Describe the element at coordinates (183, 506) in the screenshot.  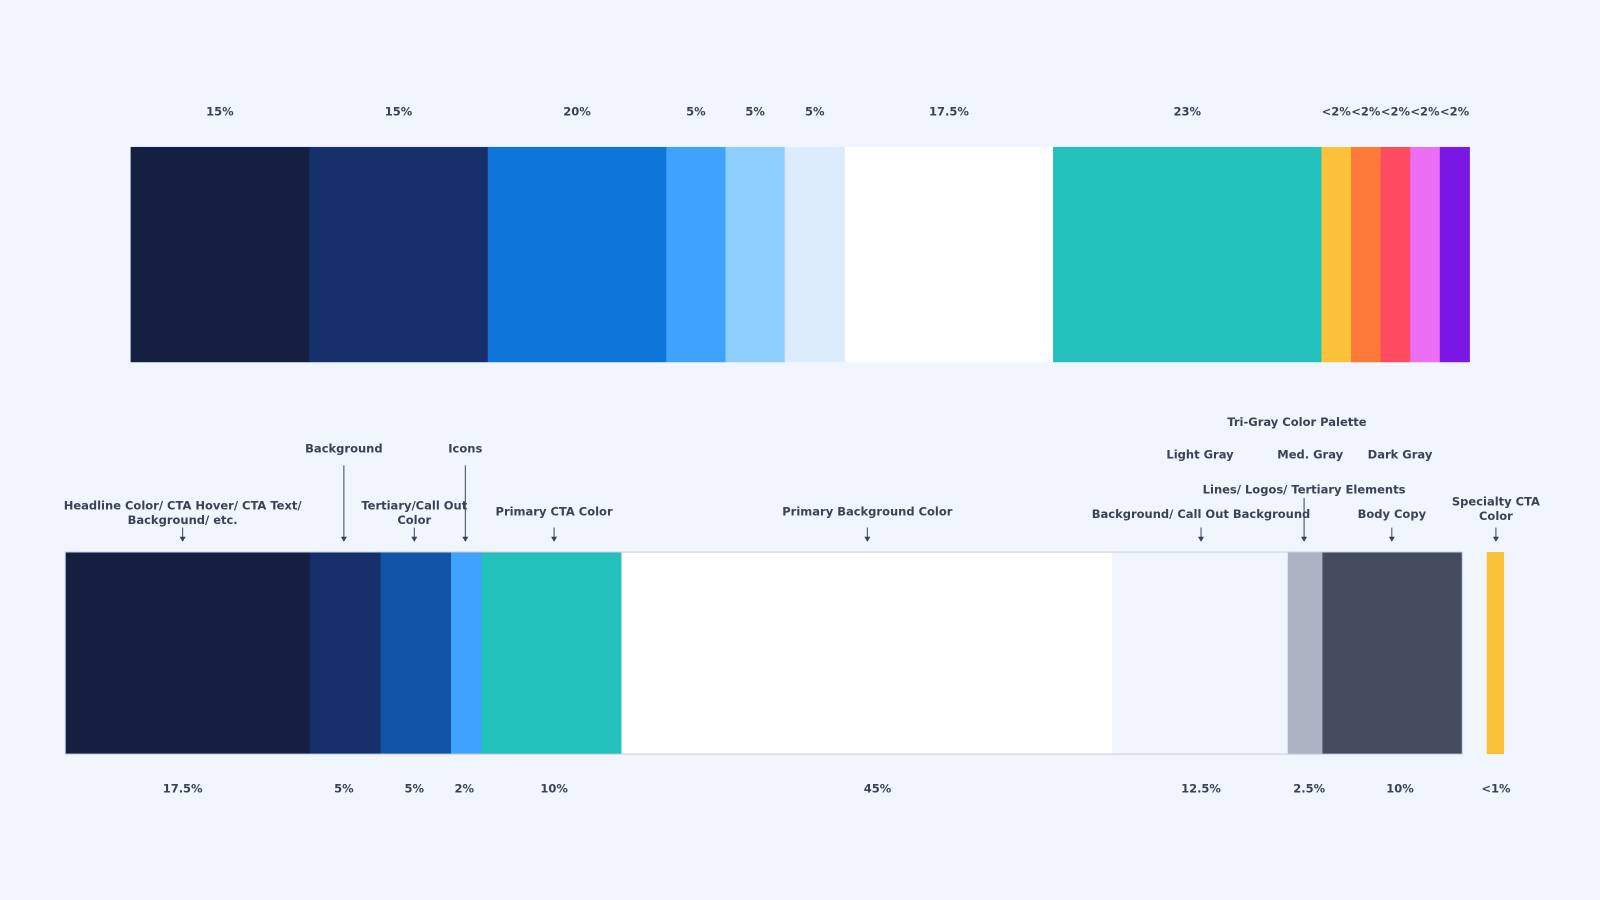
I see `annotation-label: Headline Color/ CTA Hover/ CTA Text/` at that location.